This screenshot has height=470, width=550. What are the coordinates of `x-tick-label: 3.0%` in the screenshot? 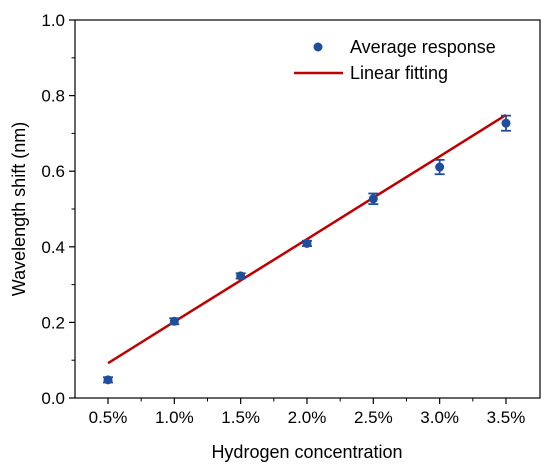 It's located at (439, 417).